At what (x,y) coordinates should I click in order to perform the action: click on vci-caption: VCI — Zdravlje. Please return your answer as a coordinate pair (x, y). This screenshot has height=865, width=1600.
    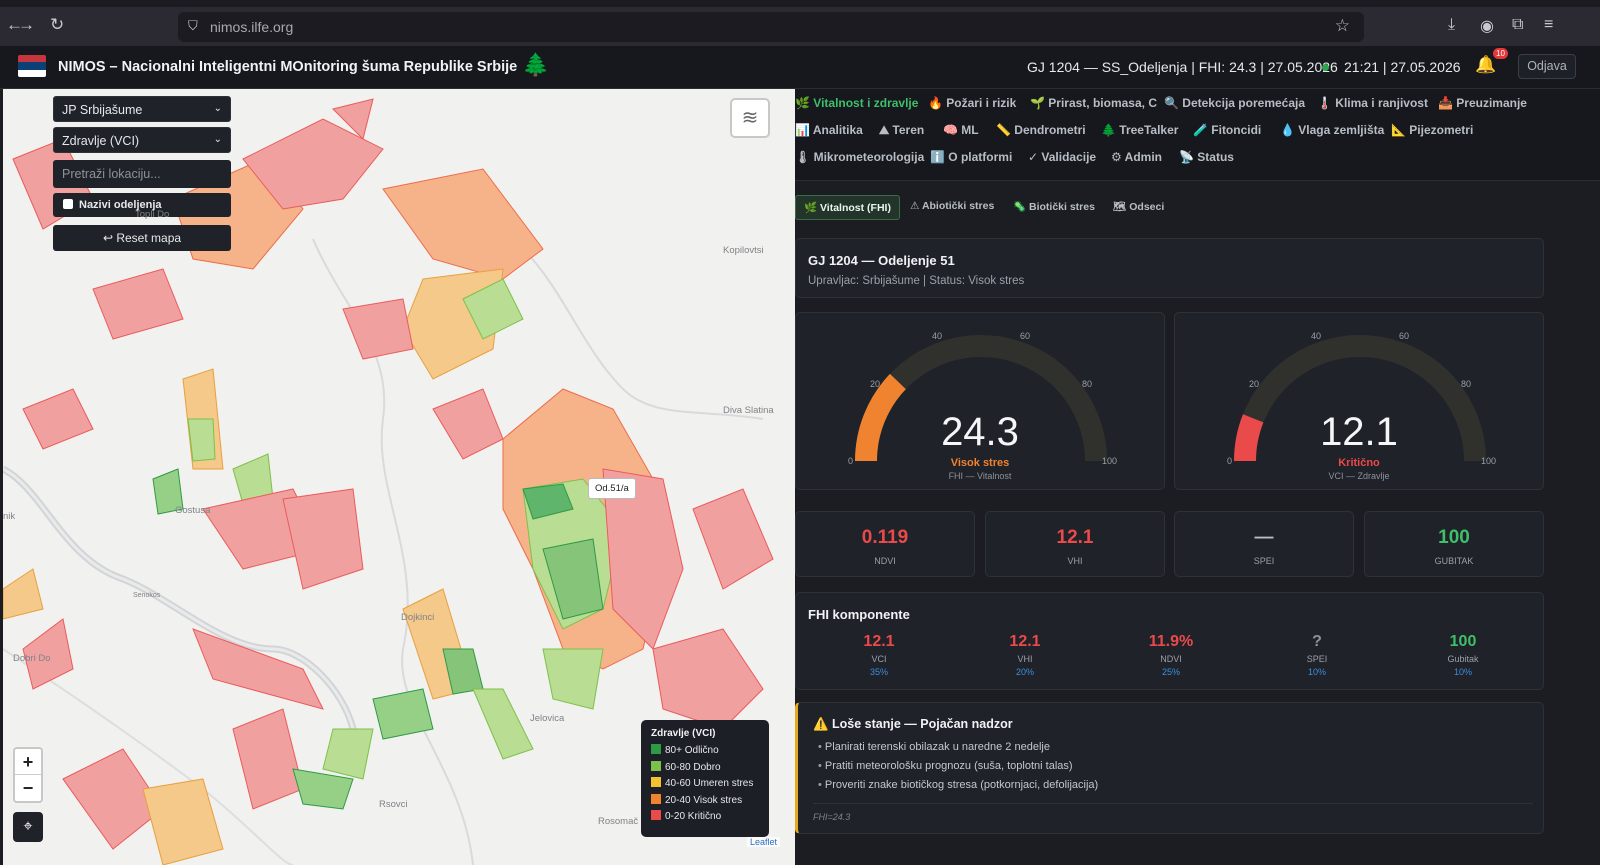
    Looking at the image, I should click on (1359, 476).